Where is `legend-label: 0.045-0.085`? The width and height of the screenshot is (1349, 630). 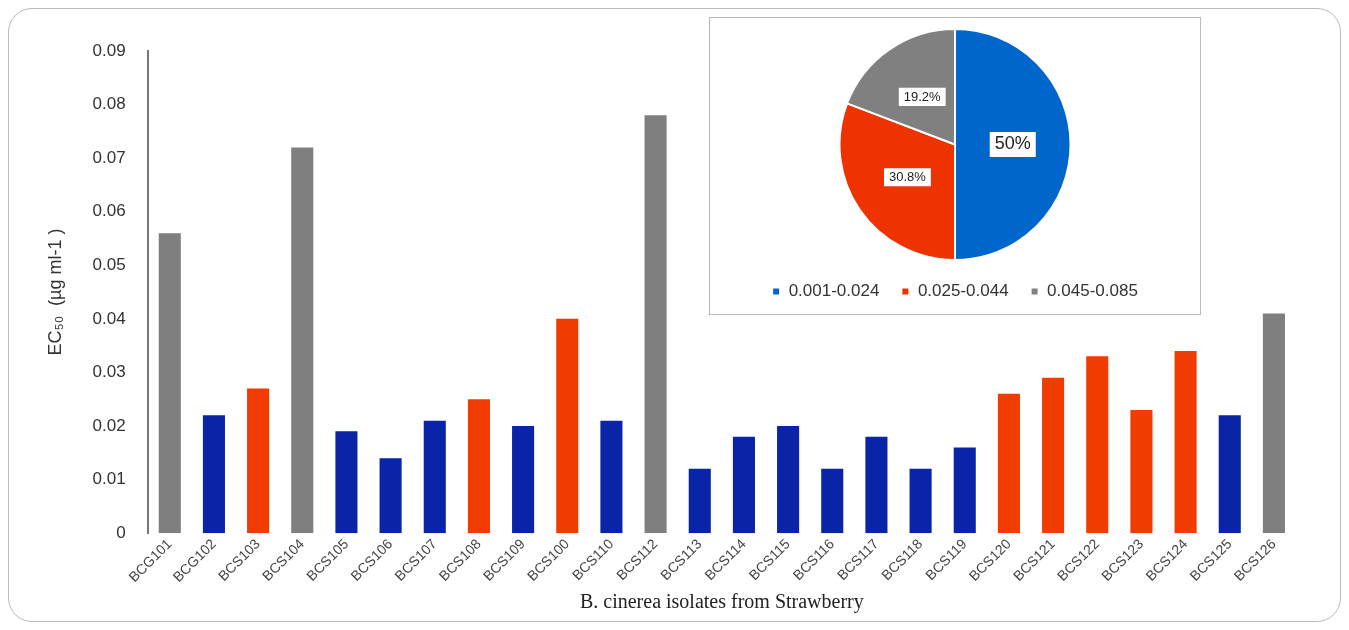 legend-label: 0.045-0.085 is located at coordinates (1092, 291).